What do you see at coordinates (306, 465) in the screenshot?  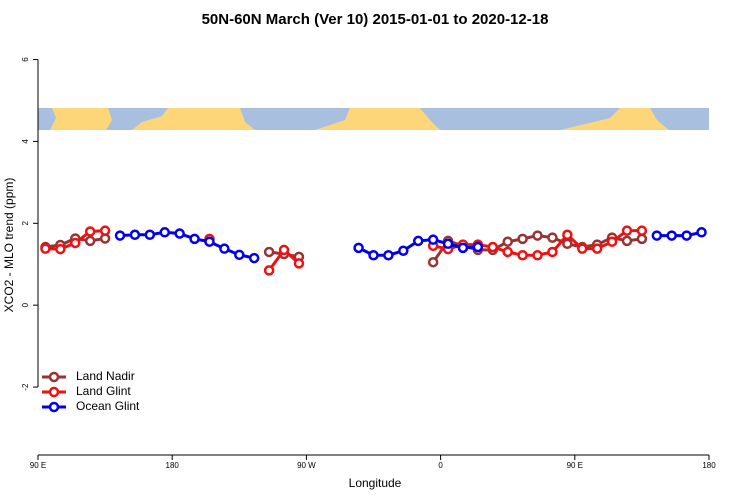 I see `x-tick-label: 90 W` at bounding box center [306, 465].